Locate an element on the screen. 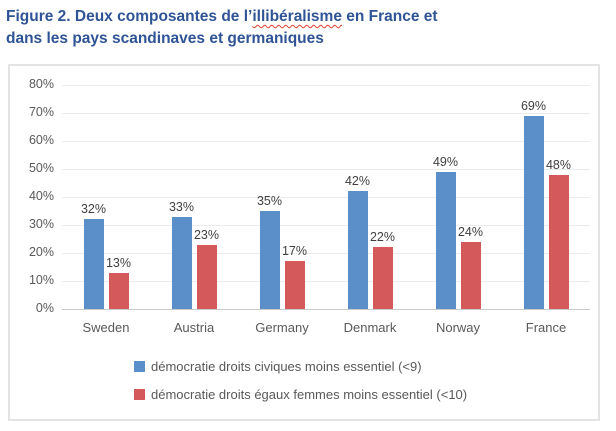 Image resolution: width=616 pixels, height=431 pixels. bar-wrap: 13% is located at coordinates (118, 282).